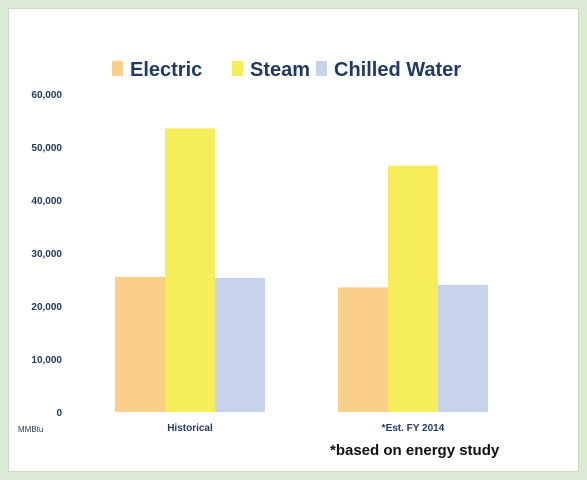 The image size is (587, 480). What do you see at coordinates (280, 70) in the screenshot?
I see `legend-label-steam: Steam` at bounding box center [280, 70].